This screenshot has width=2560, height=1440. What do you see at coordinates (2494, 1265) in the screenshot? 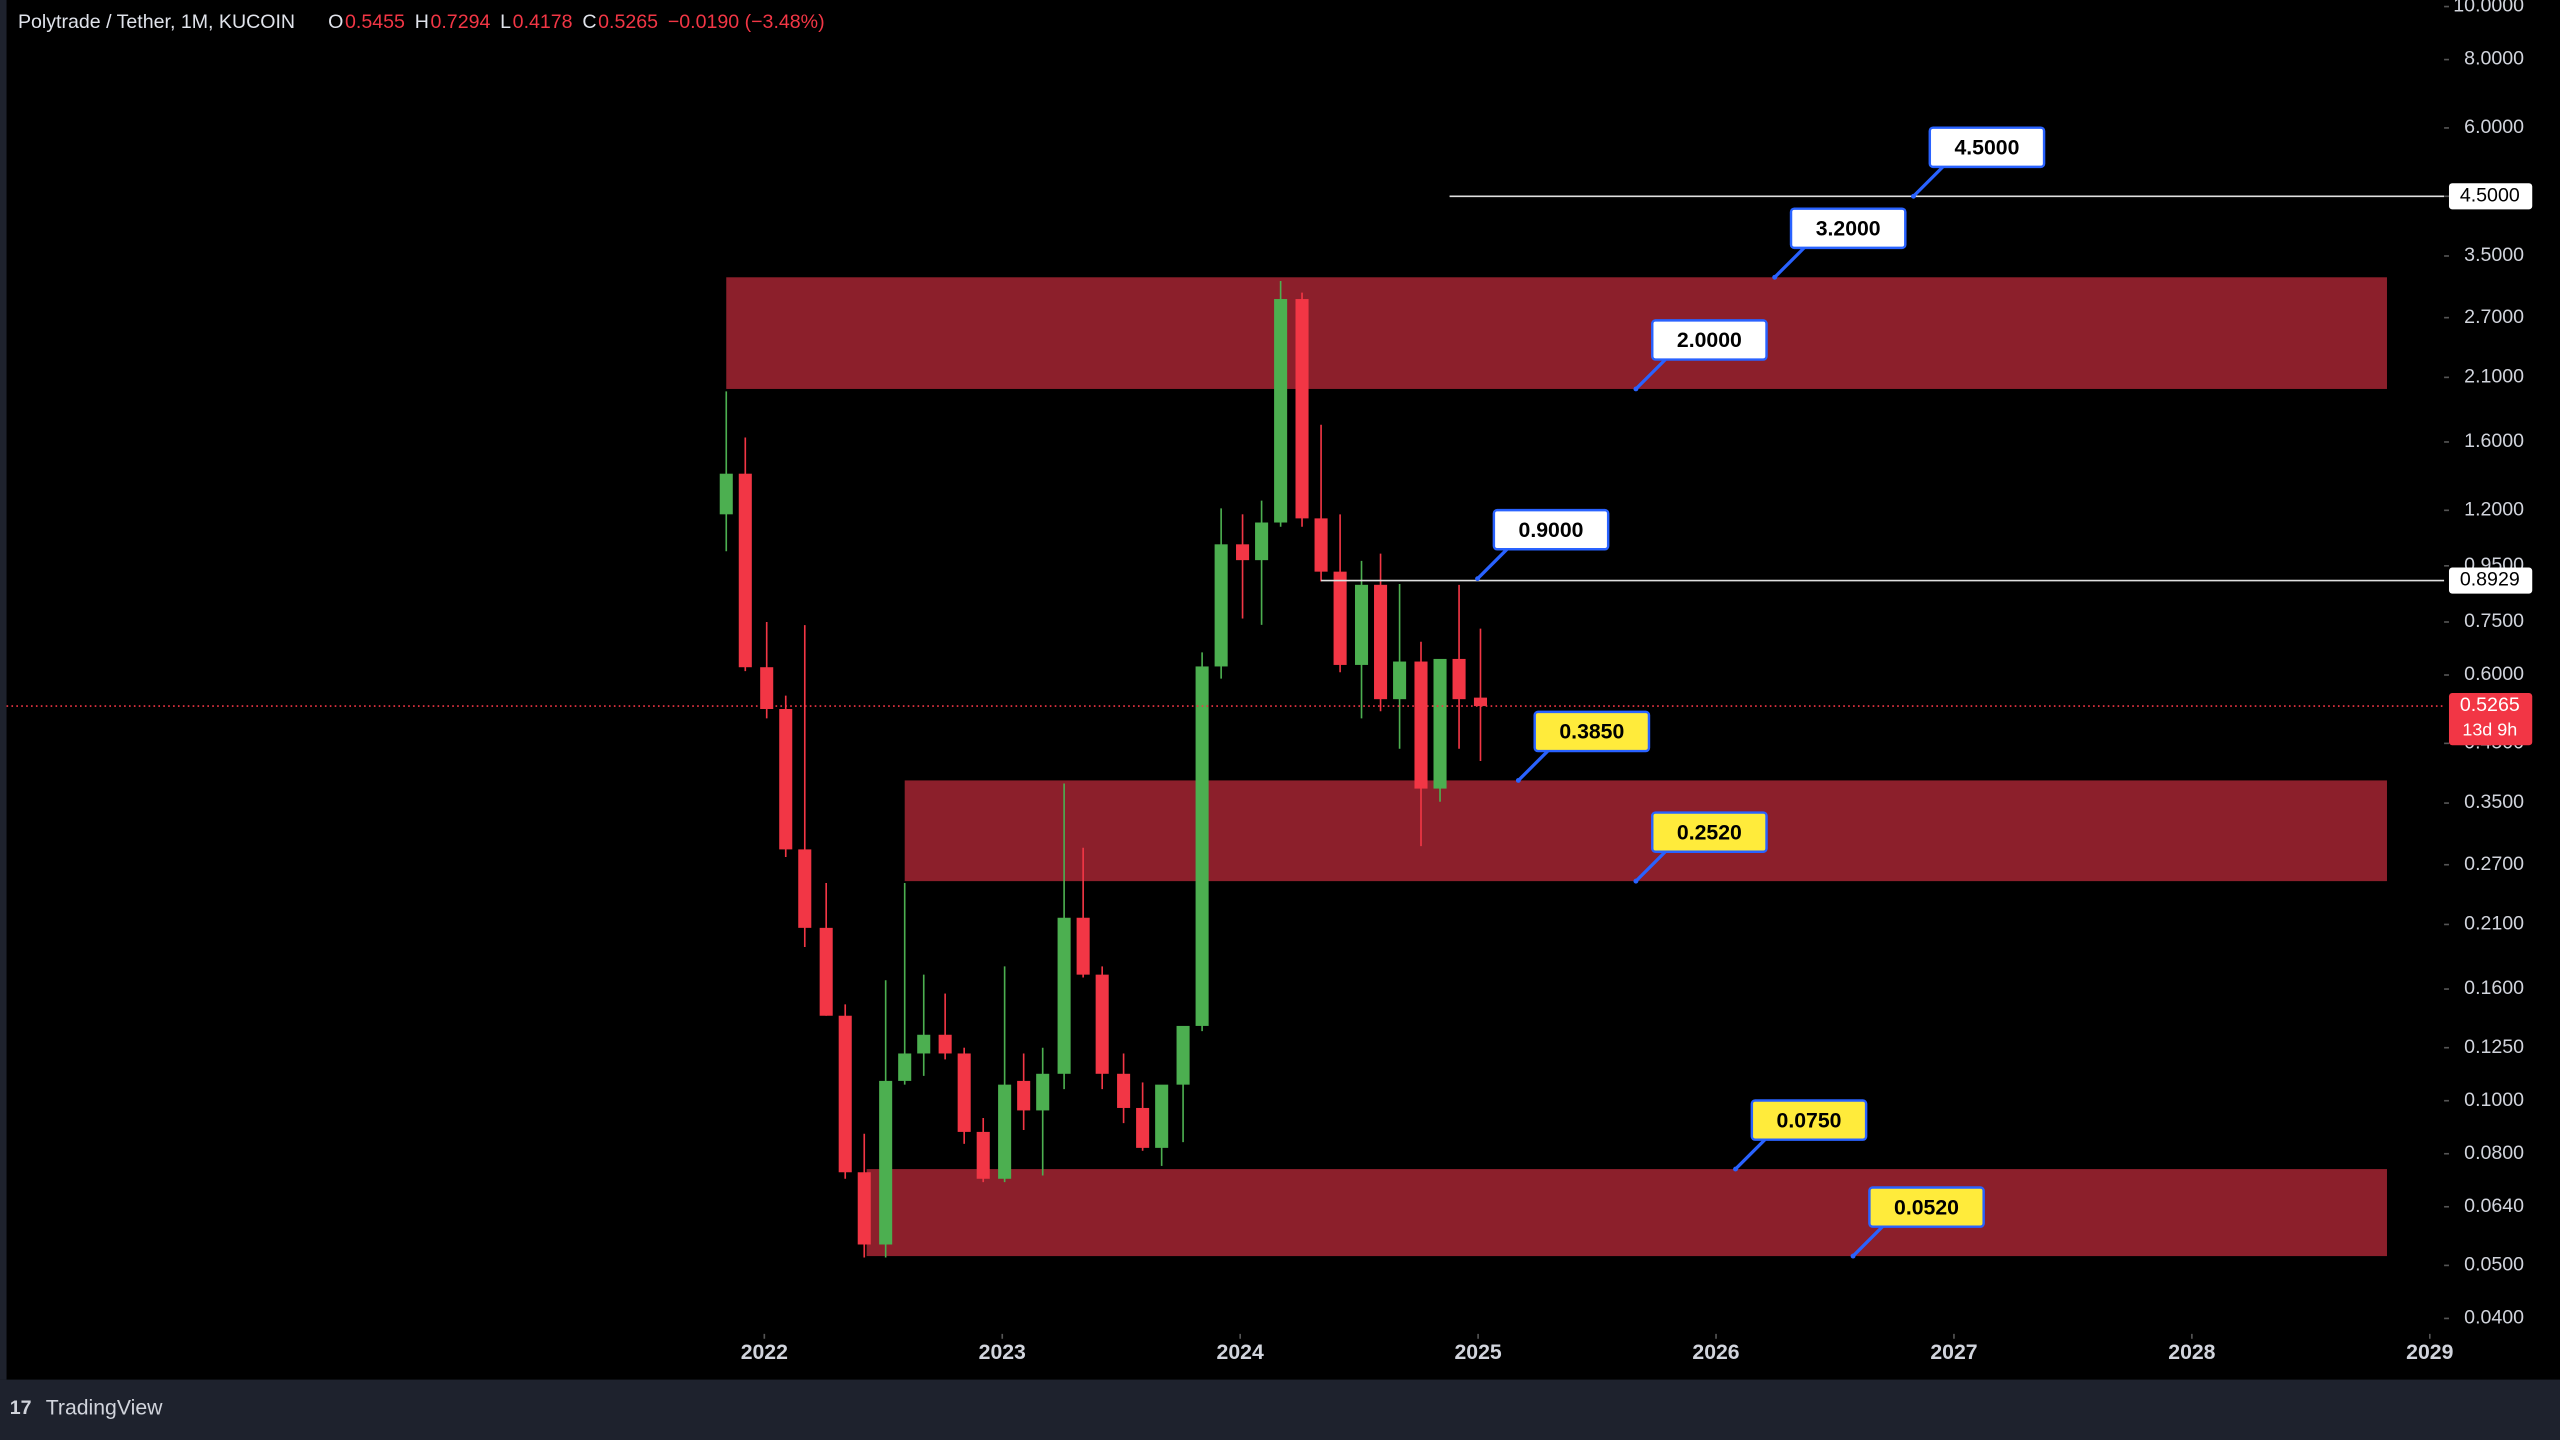
I see `y-tick-label: 0.0500` at bounding box center [2494, 1265].